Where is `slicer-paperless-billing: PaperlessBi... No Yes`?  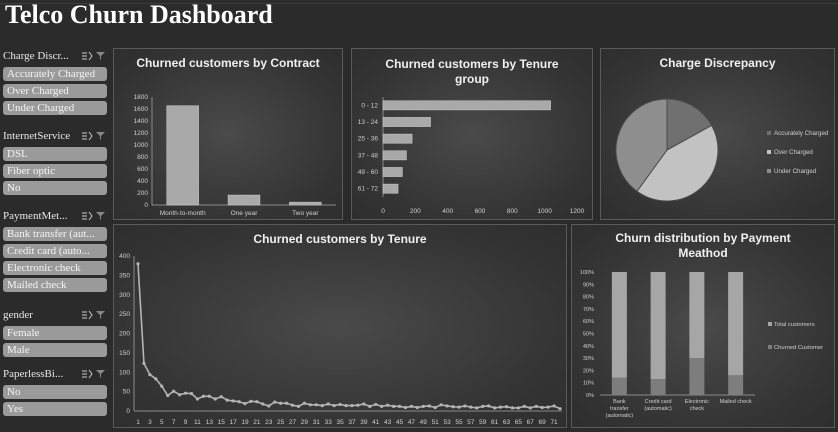
slicer-paperless-billing: PaperlessBi... No Yes is located at coordinates (55, 391).